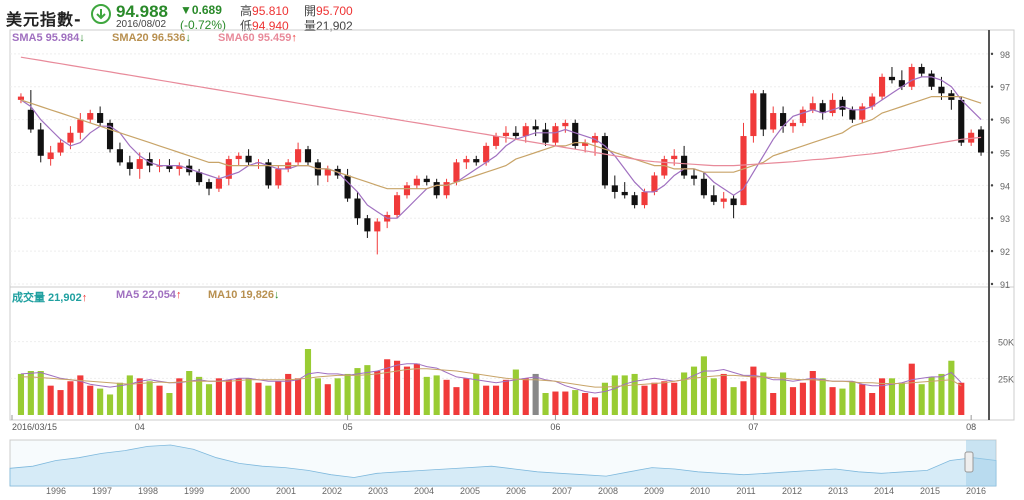  Describe the element at coordinates (348, 427) in the screenshot. I see `x-tick-label: 05` at that location.